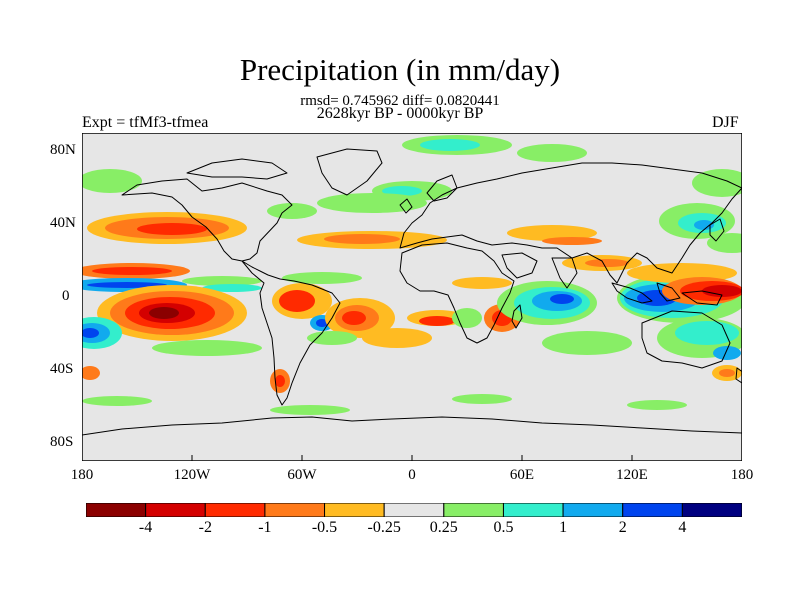  Describe the element at coordinates (192, 475) in the screenshot. I see `lon-label-120w: 120W` at that location.